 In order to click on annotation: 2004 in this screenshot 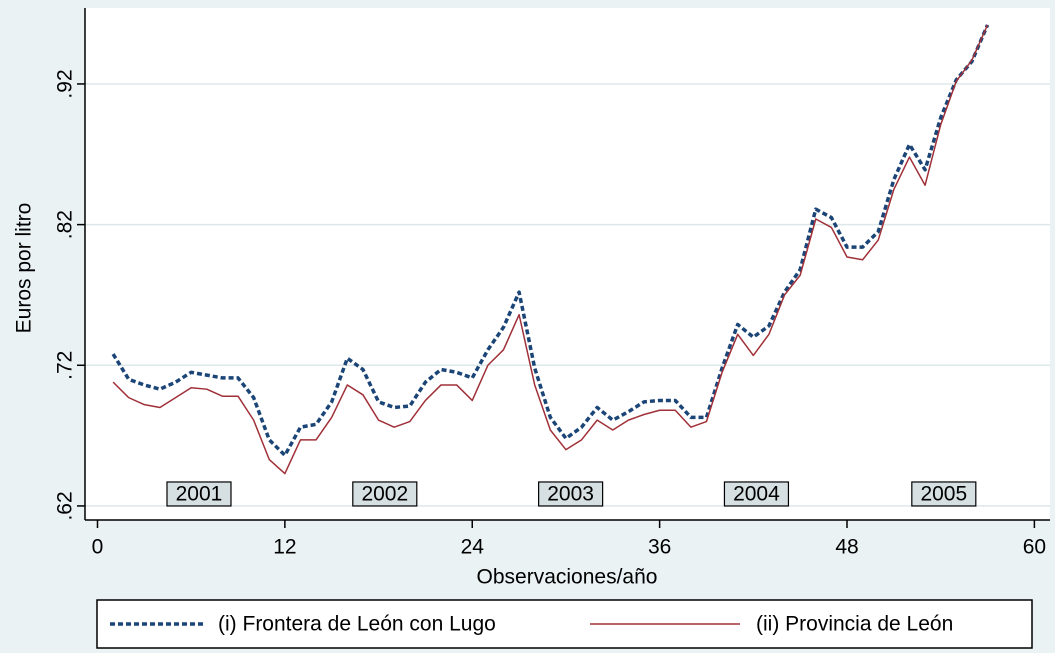, I will do `click(756, 494)`.